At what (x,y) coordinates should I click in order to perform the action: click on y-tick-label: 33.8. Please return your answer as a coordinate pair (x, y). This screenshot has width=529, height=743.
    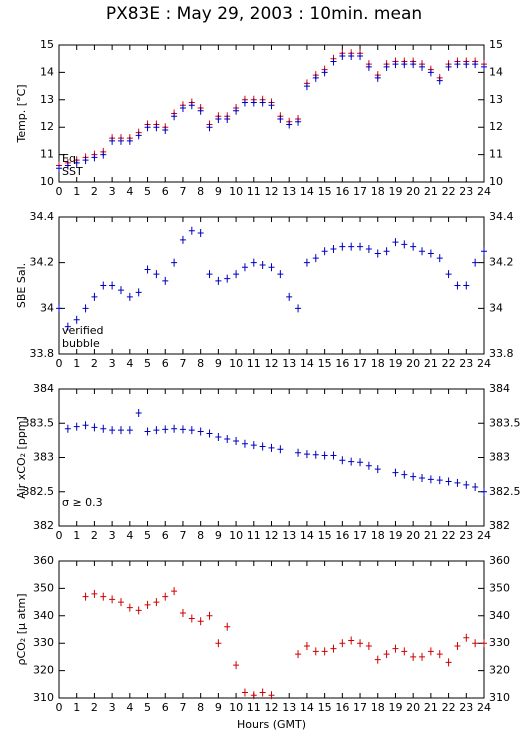
    Looking at the image, I should click on (42, 353).